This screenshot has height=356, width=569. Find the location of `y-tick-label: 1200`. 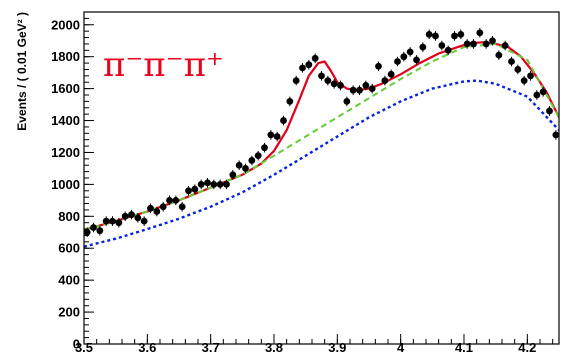

y-tick-label: 1200 is located at coordinates (65, 152).